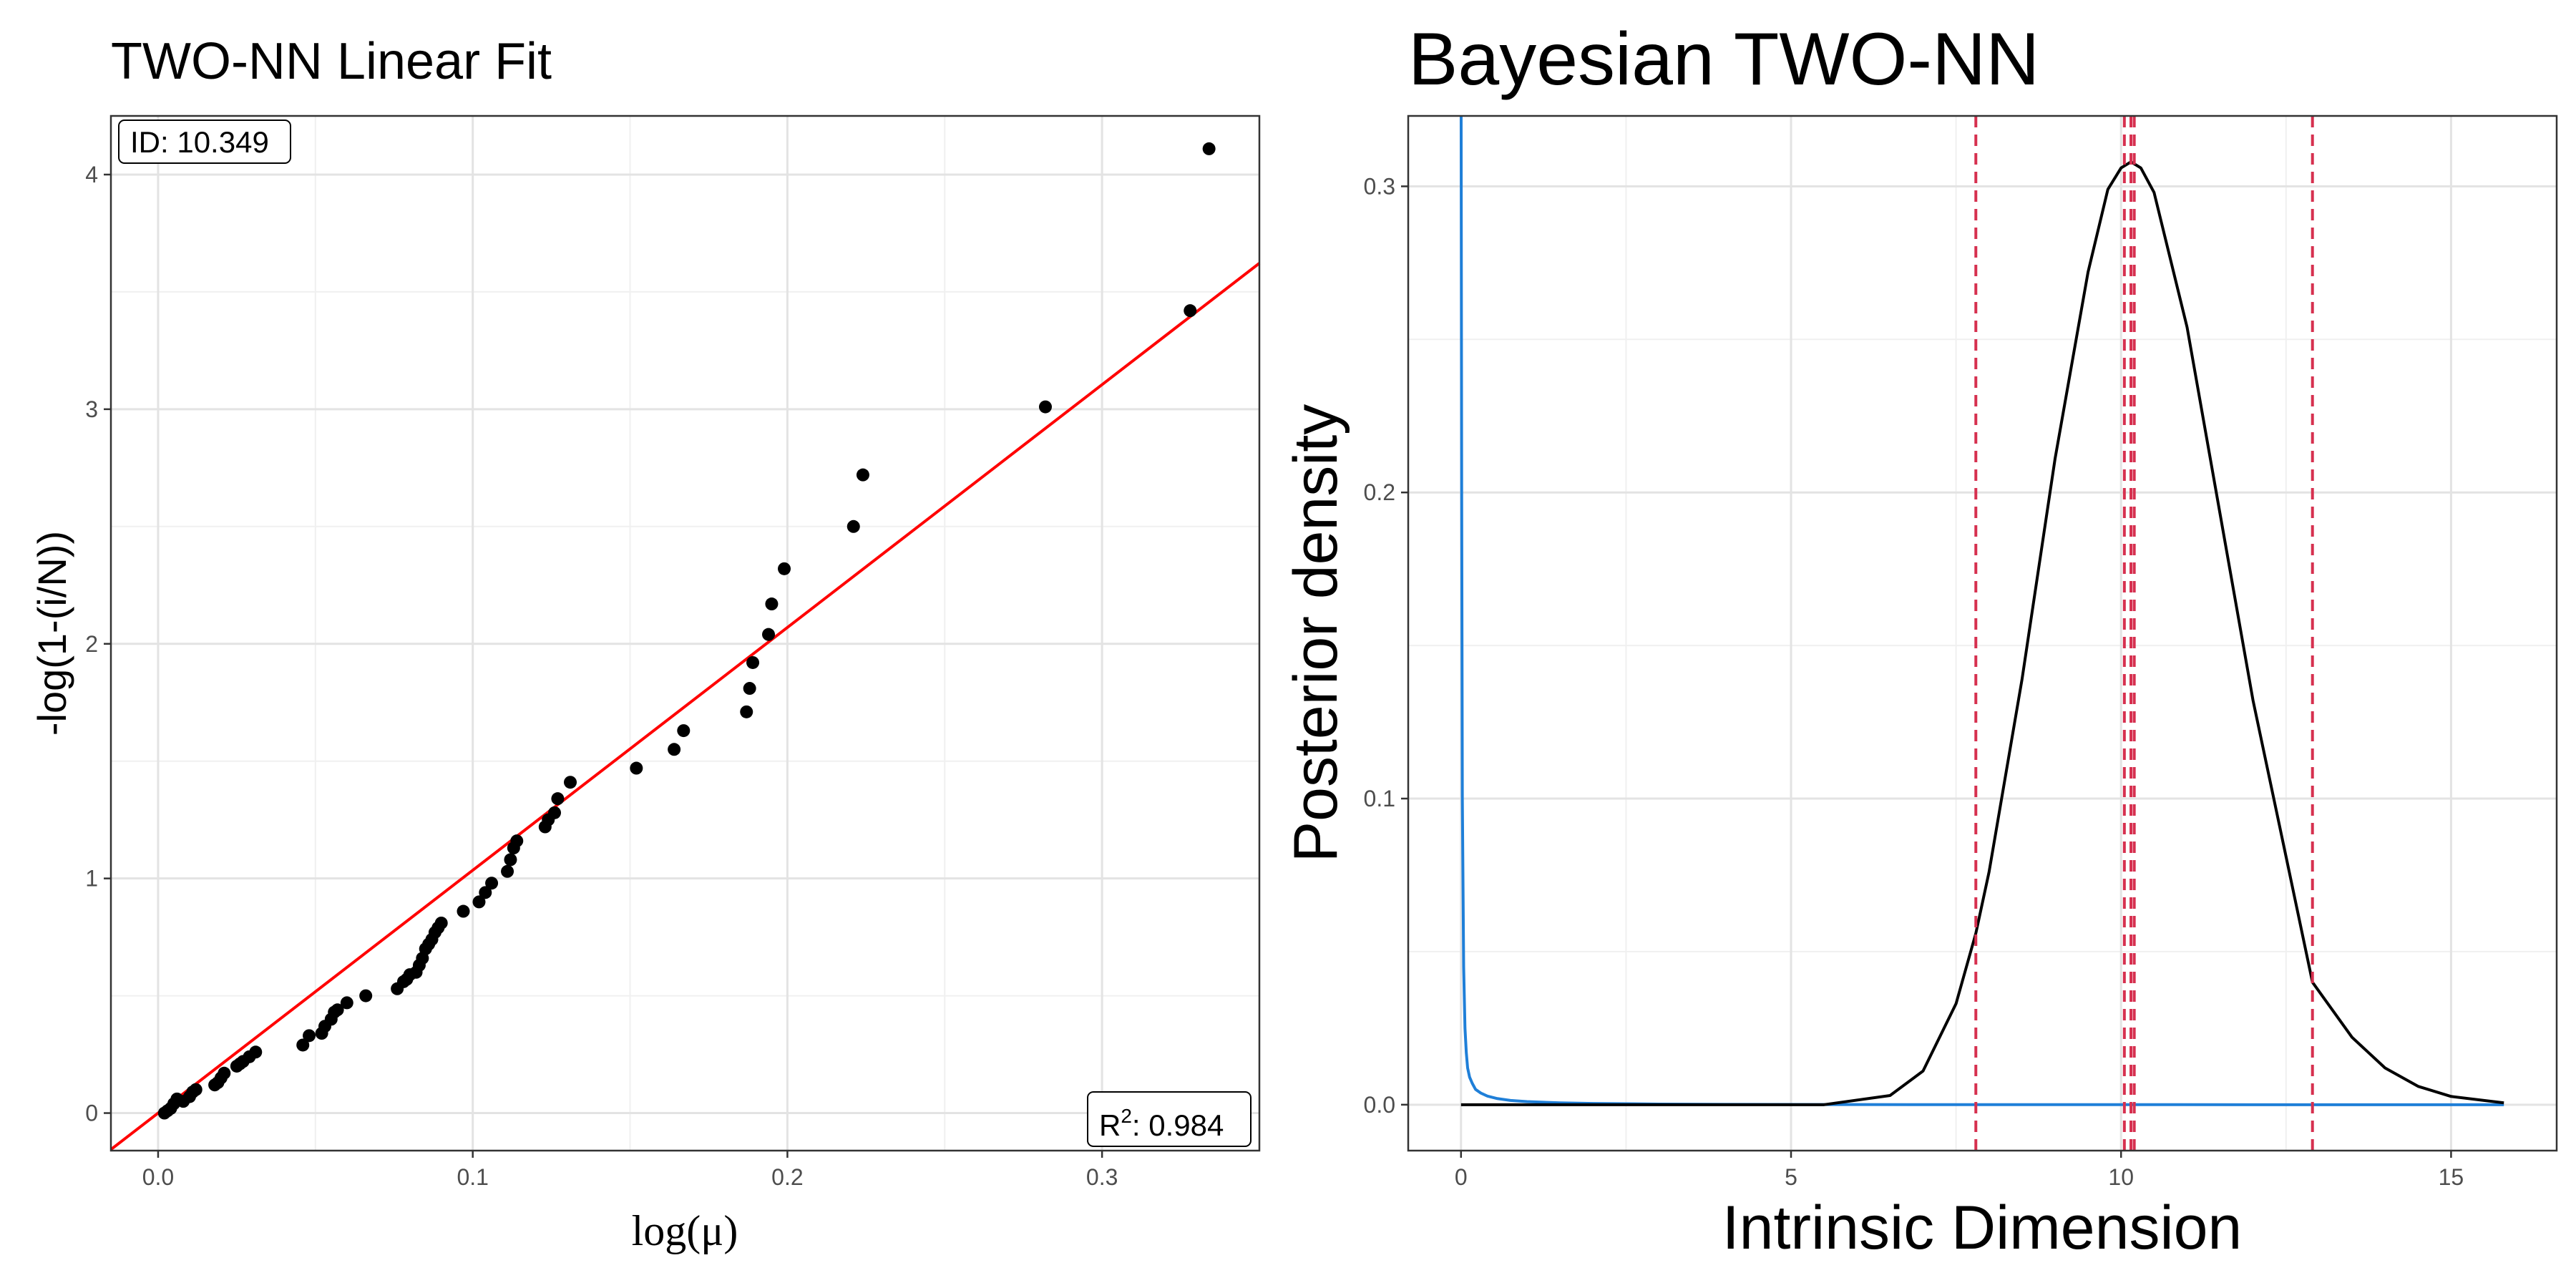 This screenshot has width=2576, height=1288. I want to click on left-y-ticks: 0 1 2 3 4, so click(98, 644).